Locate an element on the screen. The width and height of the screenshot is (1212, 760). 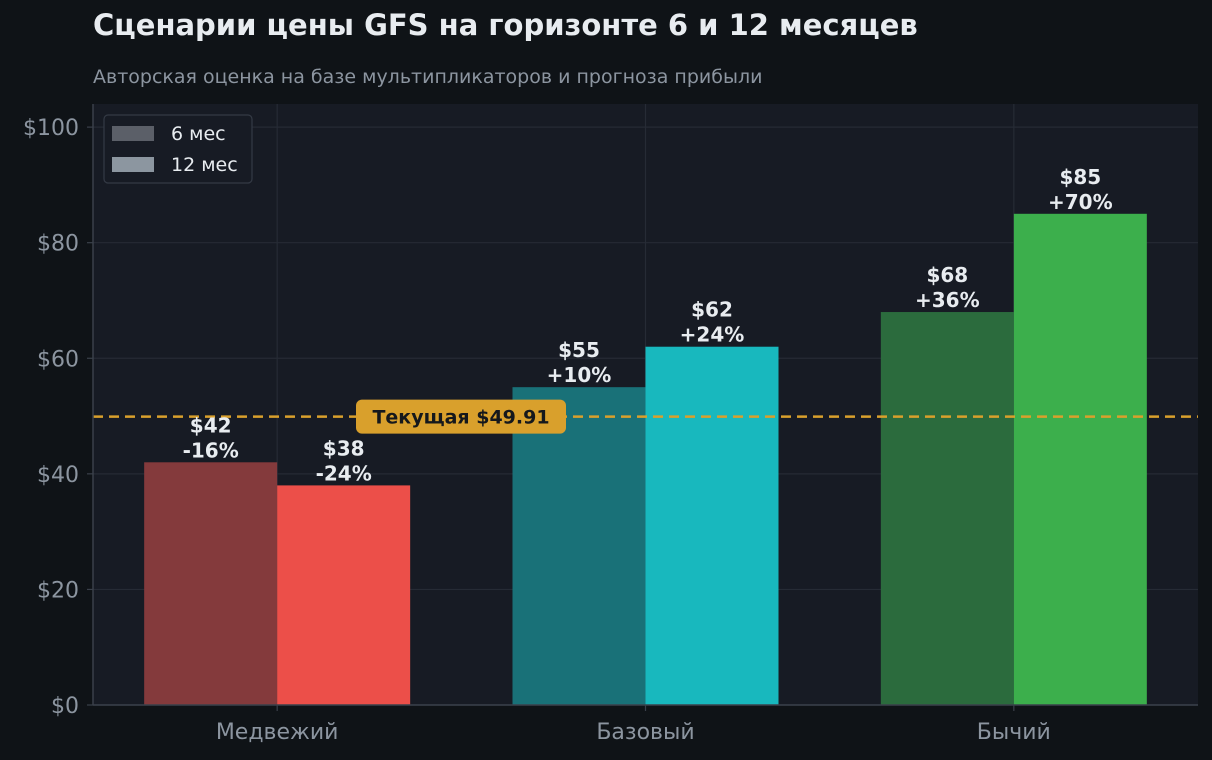
y-tick-label: $80 is located at coordinates (58, 244).